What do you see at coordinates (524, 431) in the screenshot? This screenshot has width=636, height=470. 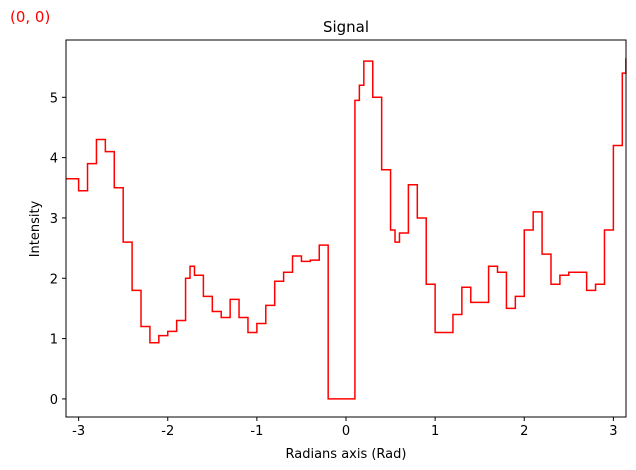 I see `x-tick-label: 2` at bounding box center [524, 431].